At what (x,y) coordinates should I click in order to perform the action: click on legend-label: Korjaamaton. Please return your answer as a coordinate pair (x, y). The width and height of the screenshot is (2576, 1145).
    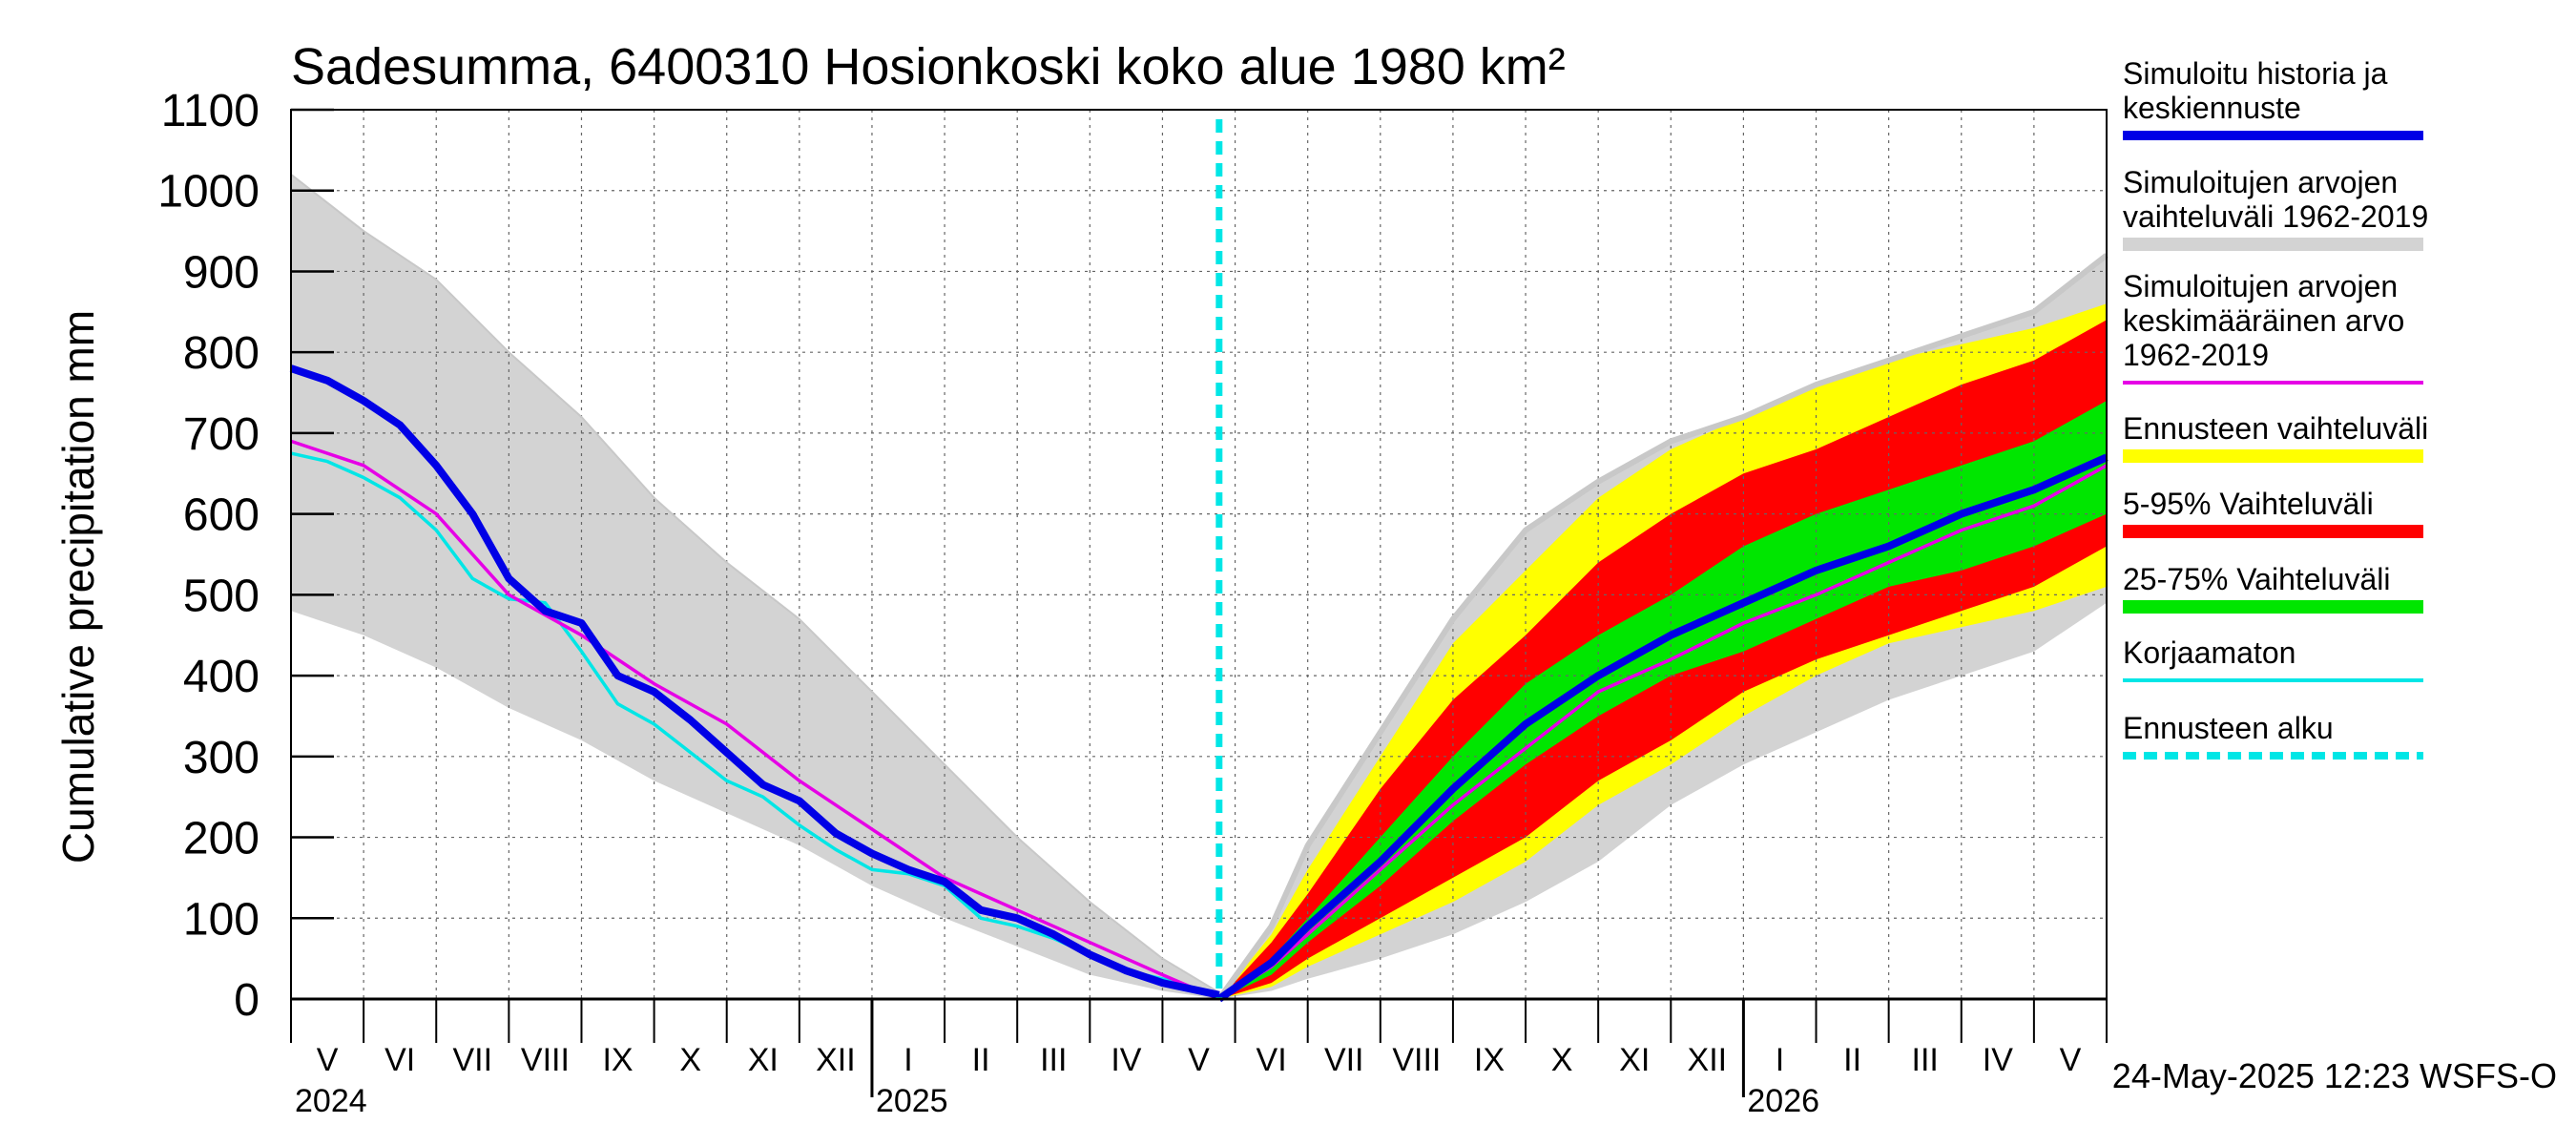
    Looking at the image, I should click on (2209, 652).